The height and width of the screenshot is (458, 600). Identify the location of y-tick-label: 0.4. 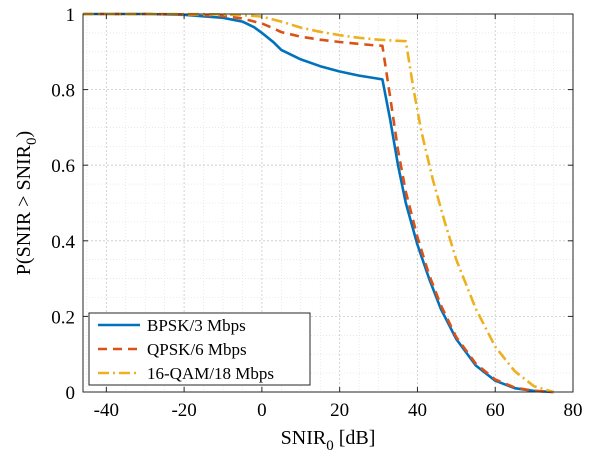
(63, 242).